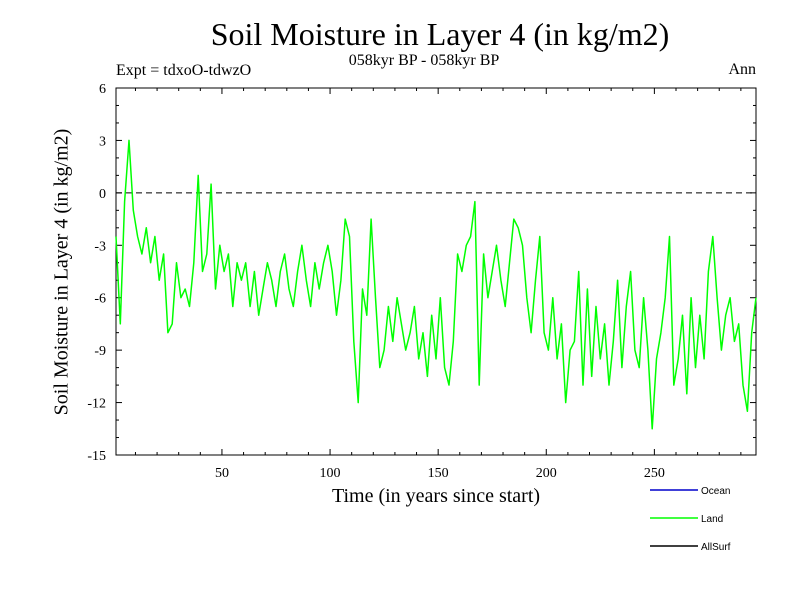 The height and width of the screenshot is (600, 800). What do you see at coordinates (96, 404) in the screenshot?
I see `y-tick-label: -12` at bounding box center [96, 404].